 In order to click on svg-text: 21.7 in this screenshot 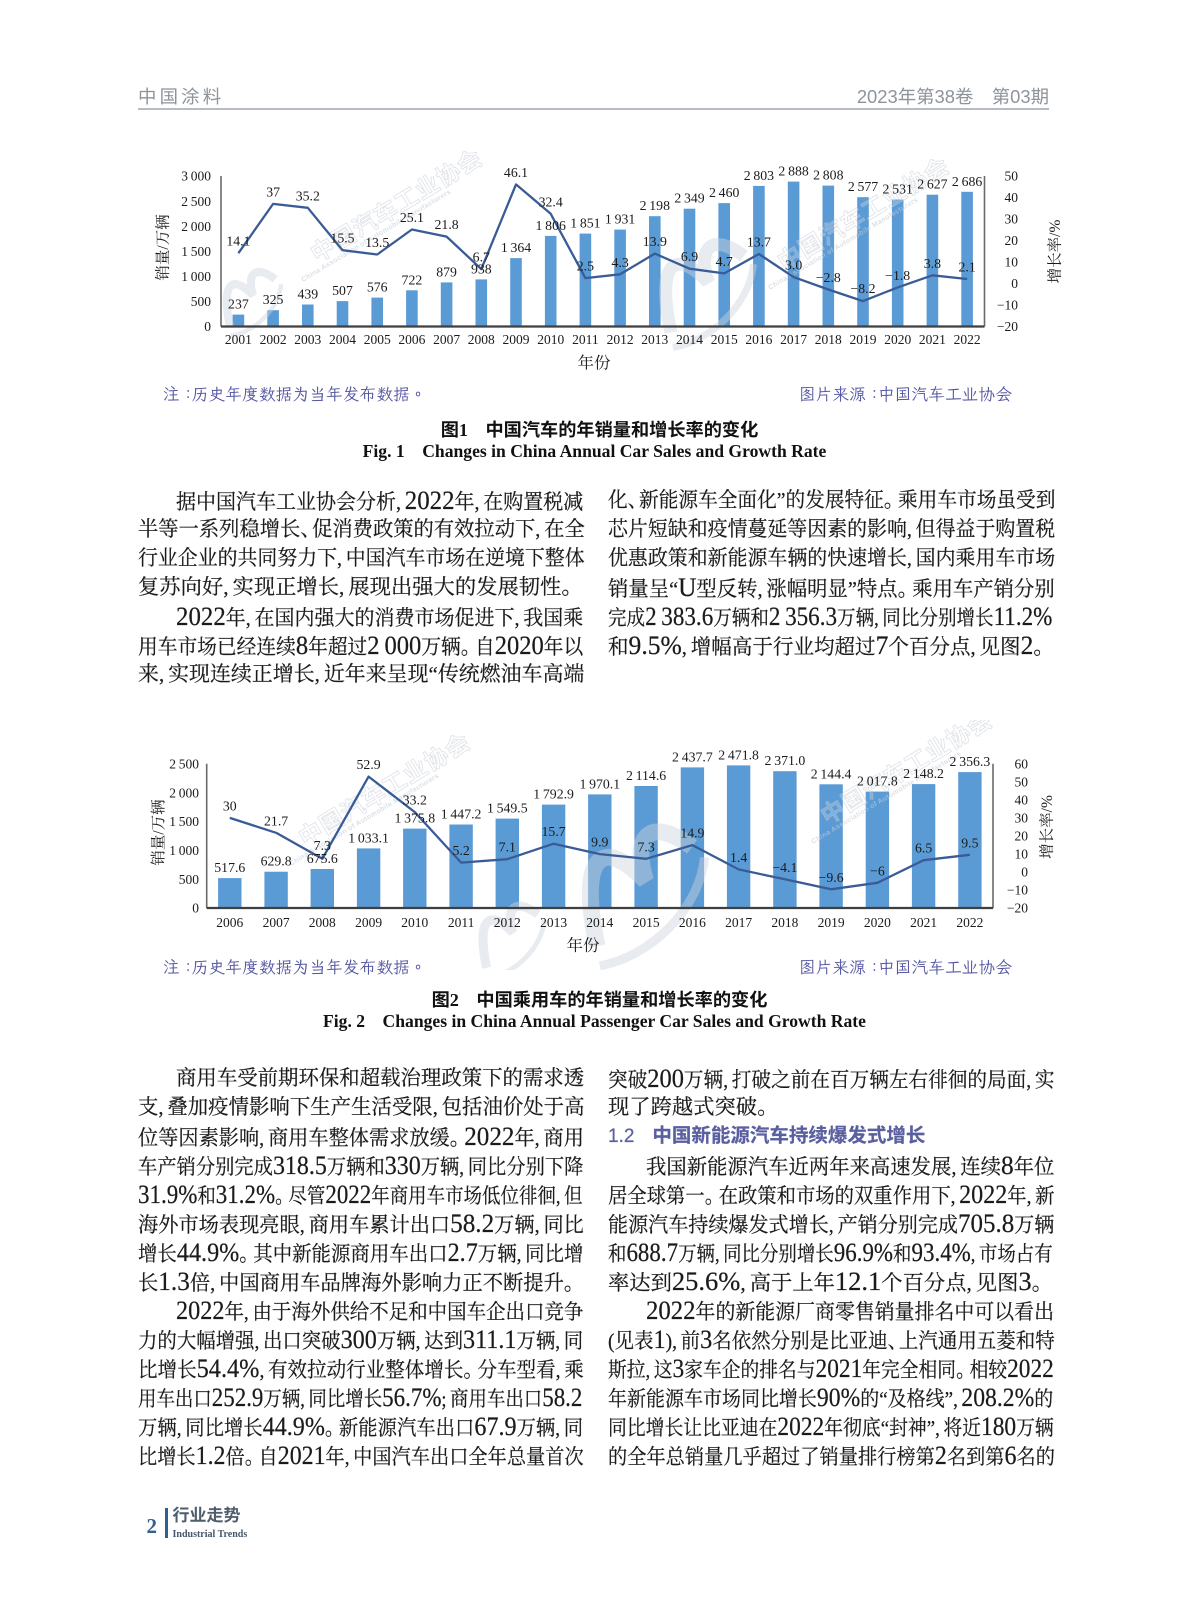, I will do `click(276, 820)`.